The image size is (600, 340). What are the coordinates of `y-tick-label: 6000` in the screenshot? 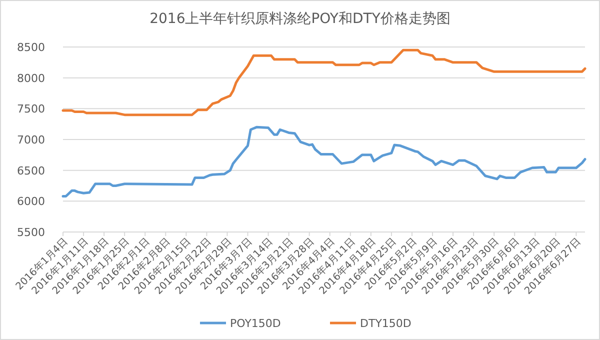 It's located at (31, 201).